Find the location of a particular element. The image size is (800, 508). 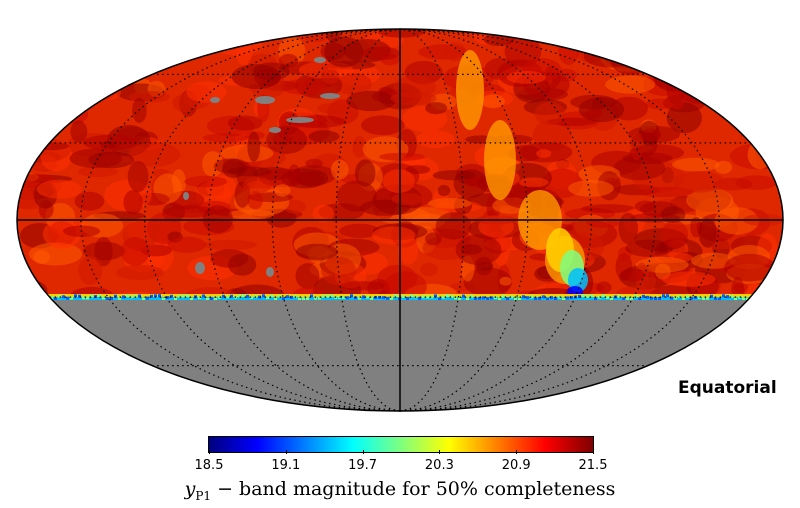

colorbar-label-text: − band magnitude for 50% completeness is located at coordinates (413, 489).